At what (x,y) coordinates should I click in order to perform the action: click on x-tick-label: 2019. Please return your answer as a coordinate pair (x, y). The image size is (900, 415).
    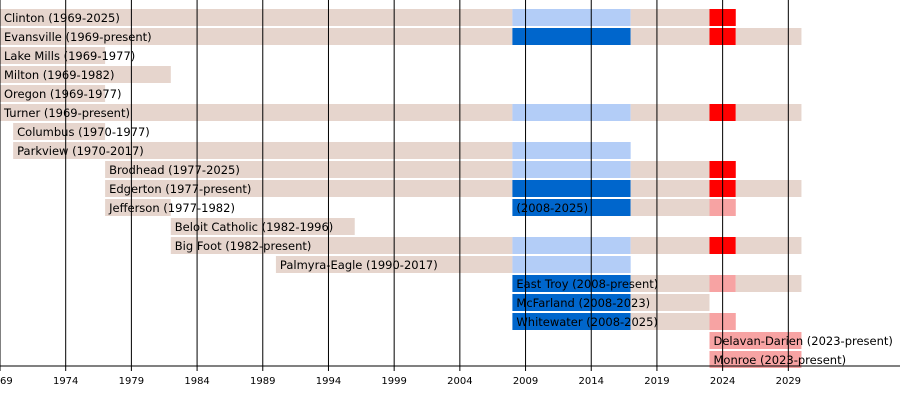
    Looking at the image, I should click on (656, 381).